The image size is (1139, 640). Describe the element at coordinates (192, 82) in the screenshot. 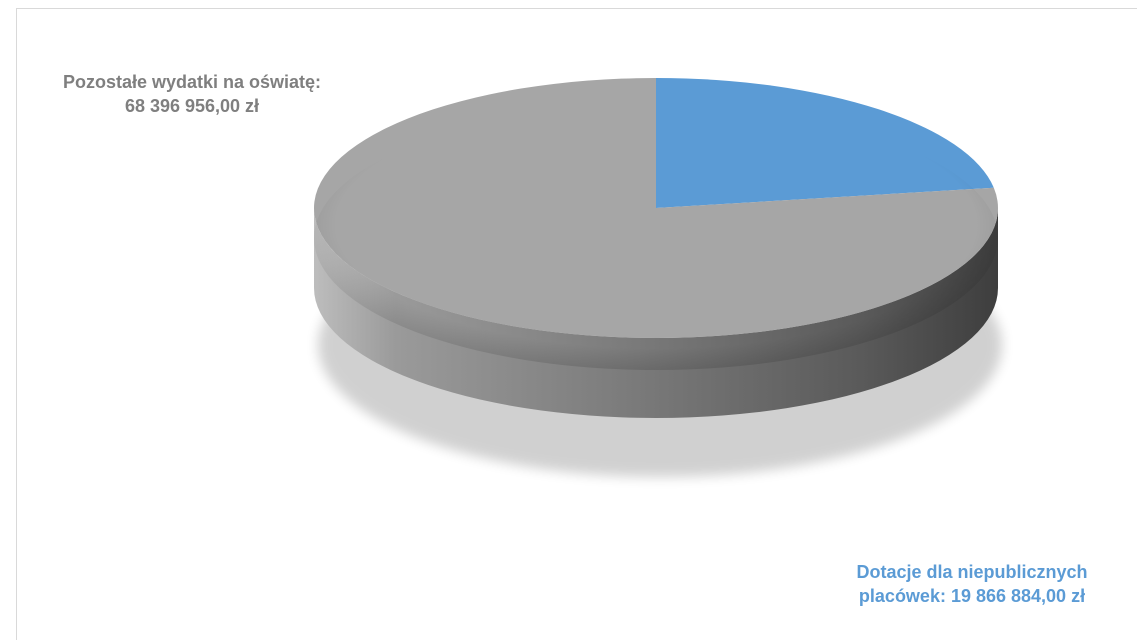

I see `slice-label-other-expenses-line1: Pozostałe wydatki na oświatę:` at that location.